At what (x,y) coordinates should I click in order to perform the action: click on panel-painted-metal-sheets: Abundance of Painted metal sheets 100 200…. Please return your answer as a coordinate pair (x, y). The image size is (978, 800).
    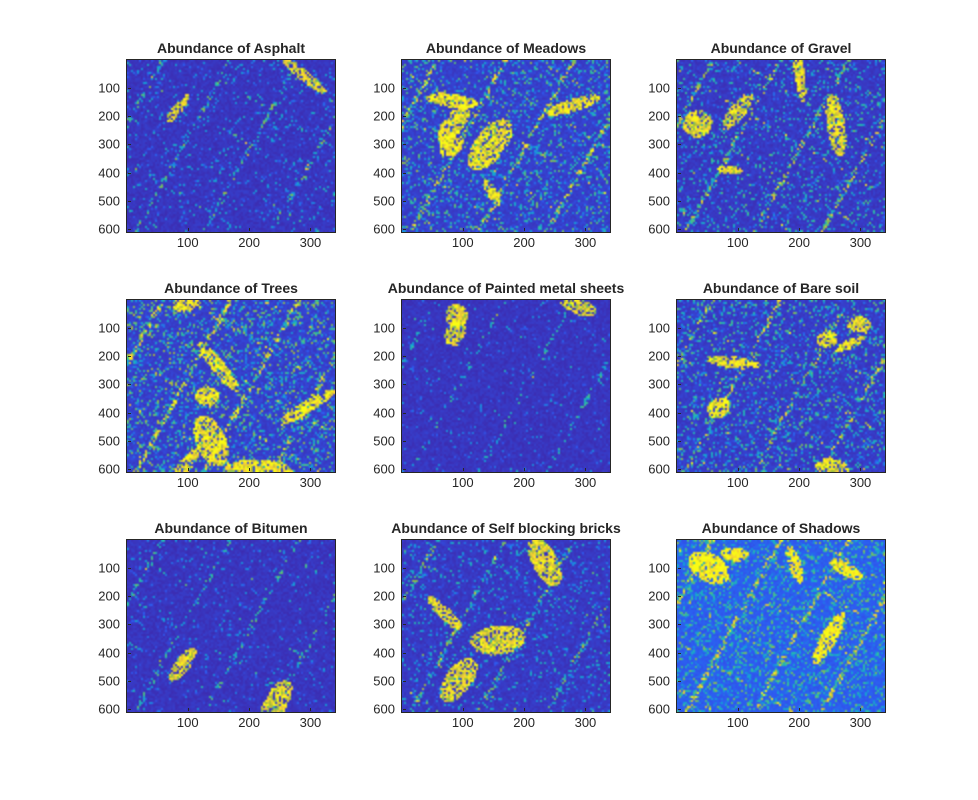
    Looking at the image, I should click on (498, 385).